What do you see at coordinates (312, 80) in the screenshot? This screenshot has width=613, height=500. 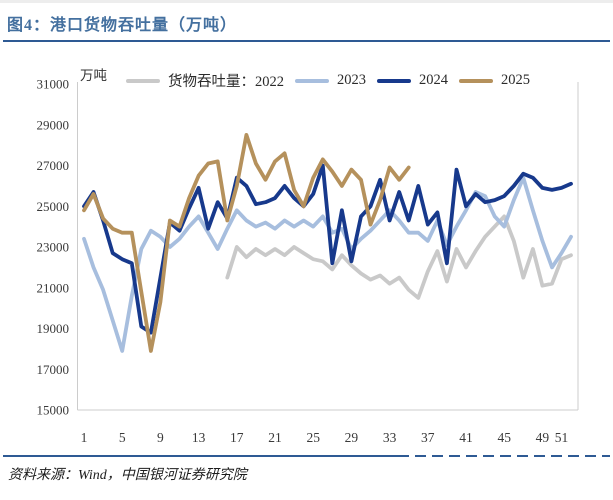 I see `legend-marker-2023` at bounding box center [312, 80].